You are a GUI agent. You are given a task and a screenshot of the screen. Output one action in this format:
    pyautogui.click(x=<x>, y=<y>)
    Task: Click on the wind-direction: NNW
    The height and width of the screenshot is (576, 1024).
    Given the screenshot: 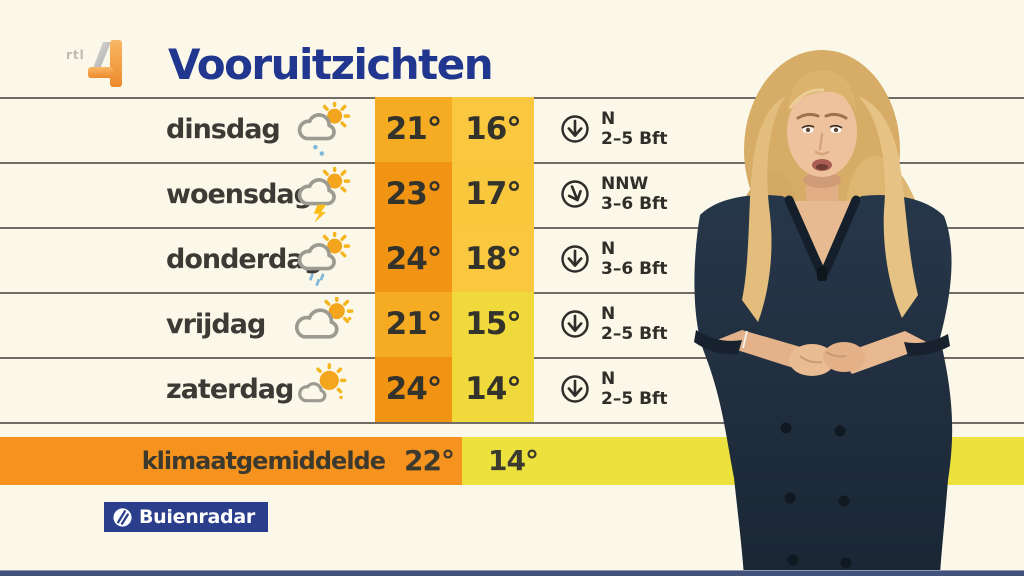 What is the action you would take?
    pyautogui.click(x=625, y=184)
    